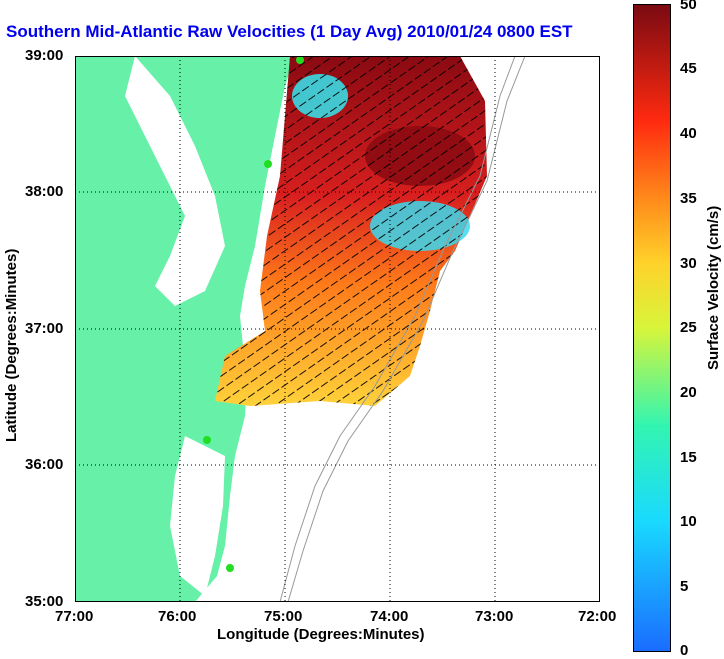 The image size is (724, 659). I want to click on colorbar-tick: 5, so click(684, 586).